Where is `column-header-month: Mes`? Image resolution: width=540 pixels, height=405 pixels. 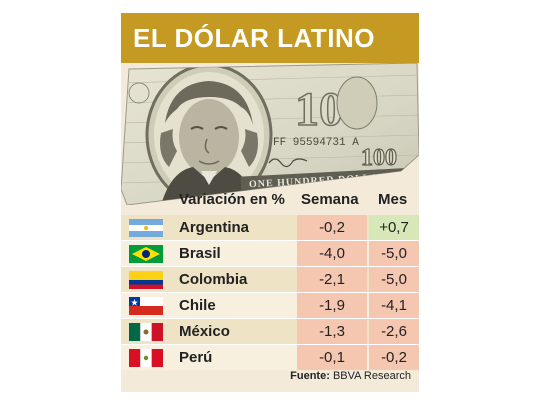 column-header-month: Mes is located at coordinates (393, 199).